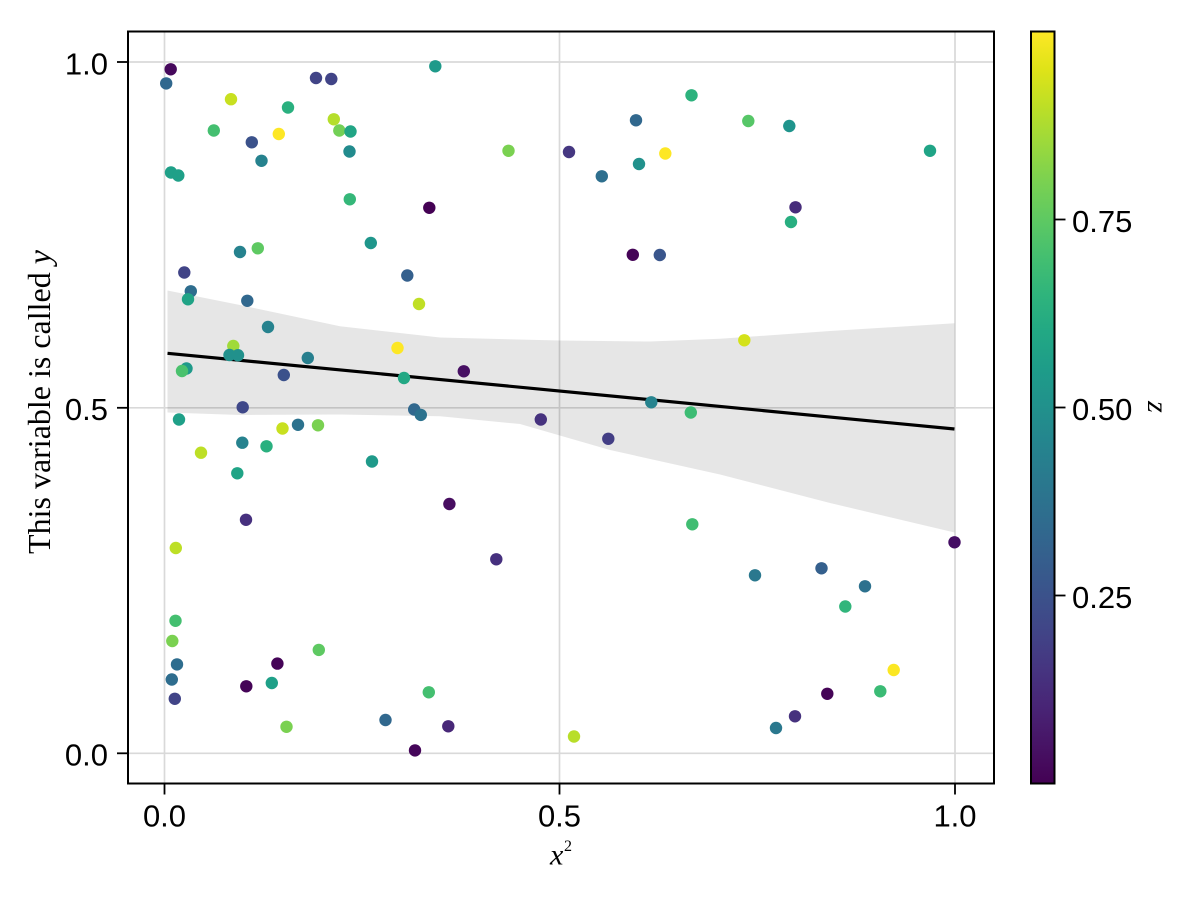 The width and height of the screenshot is (1200, 905). Describe the element at coordinates (1102, 597) in the screenshot. I see `svg-text: 0.25` at that location.